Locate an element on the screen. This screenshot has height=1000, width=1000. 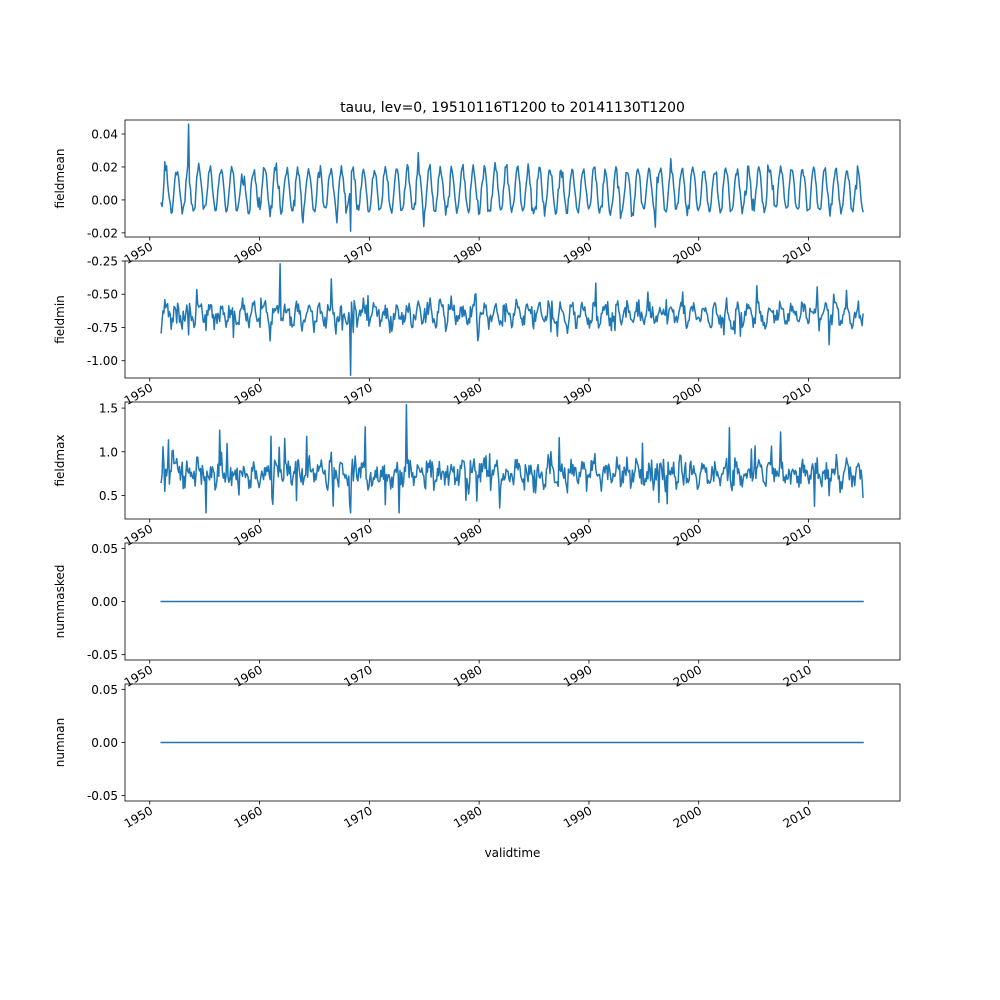
axes-frame-fieldmax is located at coordinates (512, 460).